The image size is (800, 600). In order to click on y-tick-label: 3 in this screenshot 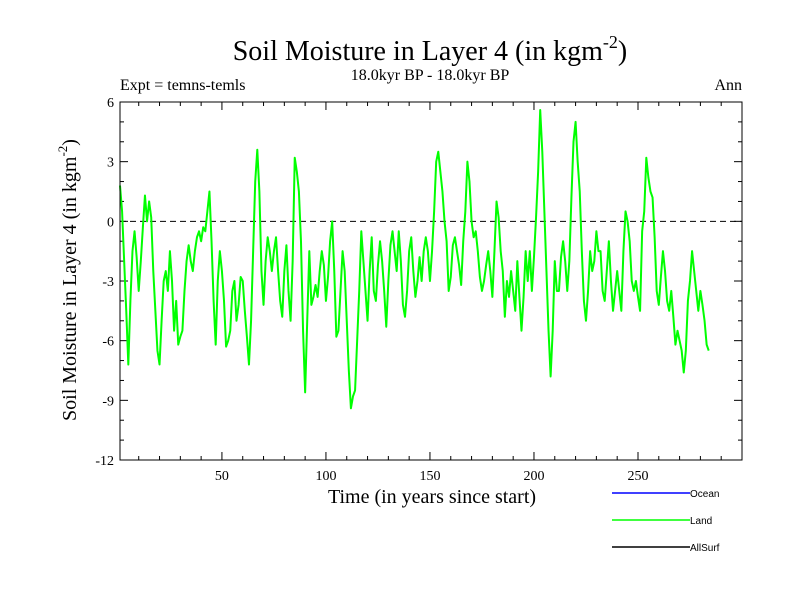, I will do `click(110, 163)`.